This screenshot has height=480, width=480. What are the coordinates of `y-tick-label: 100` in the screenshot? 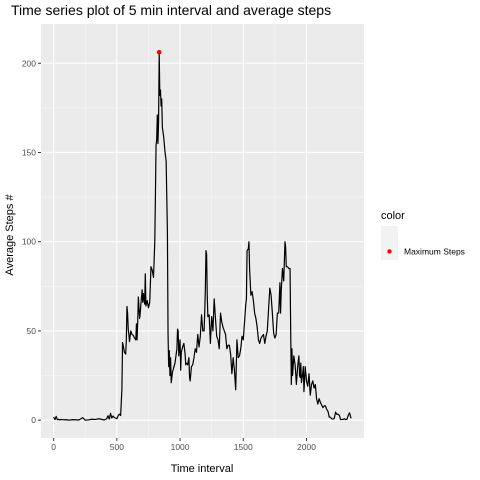 It's located at (29, 242).